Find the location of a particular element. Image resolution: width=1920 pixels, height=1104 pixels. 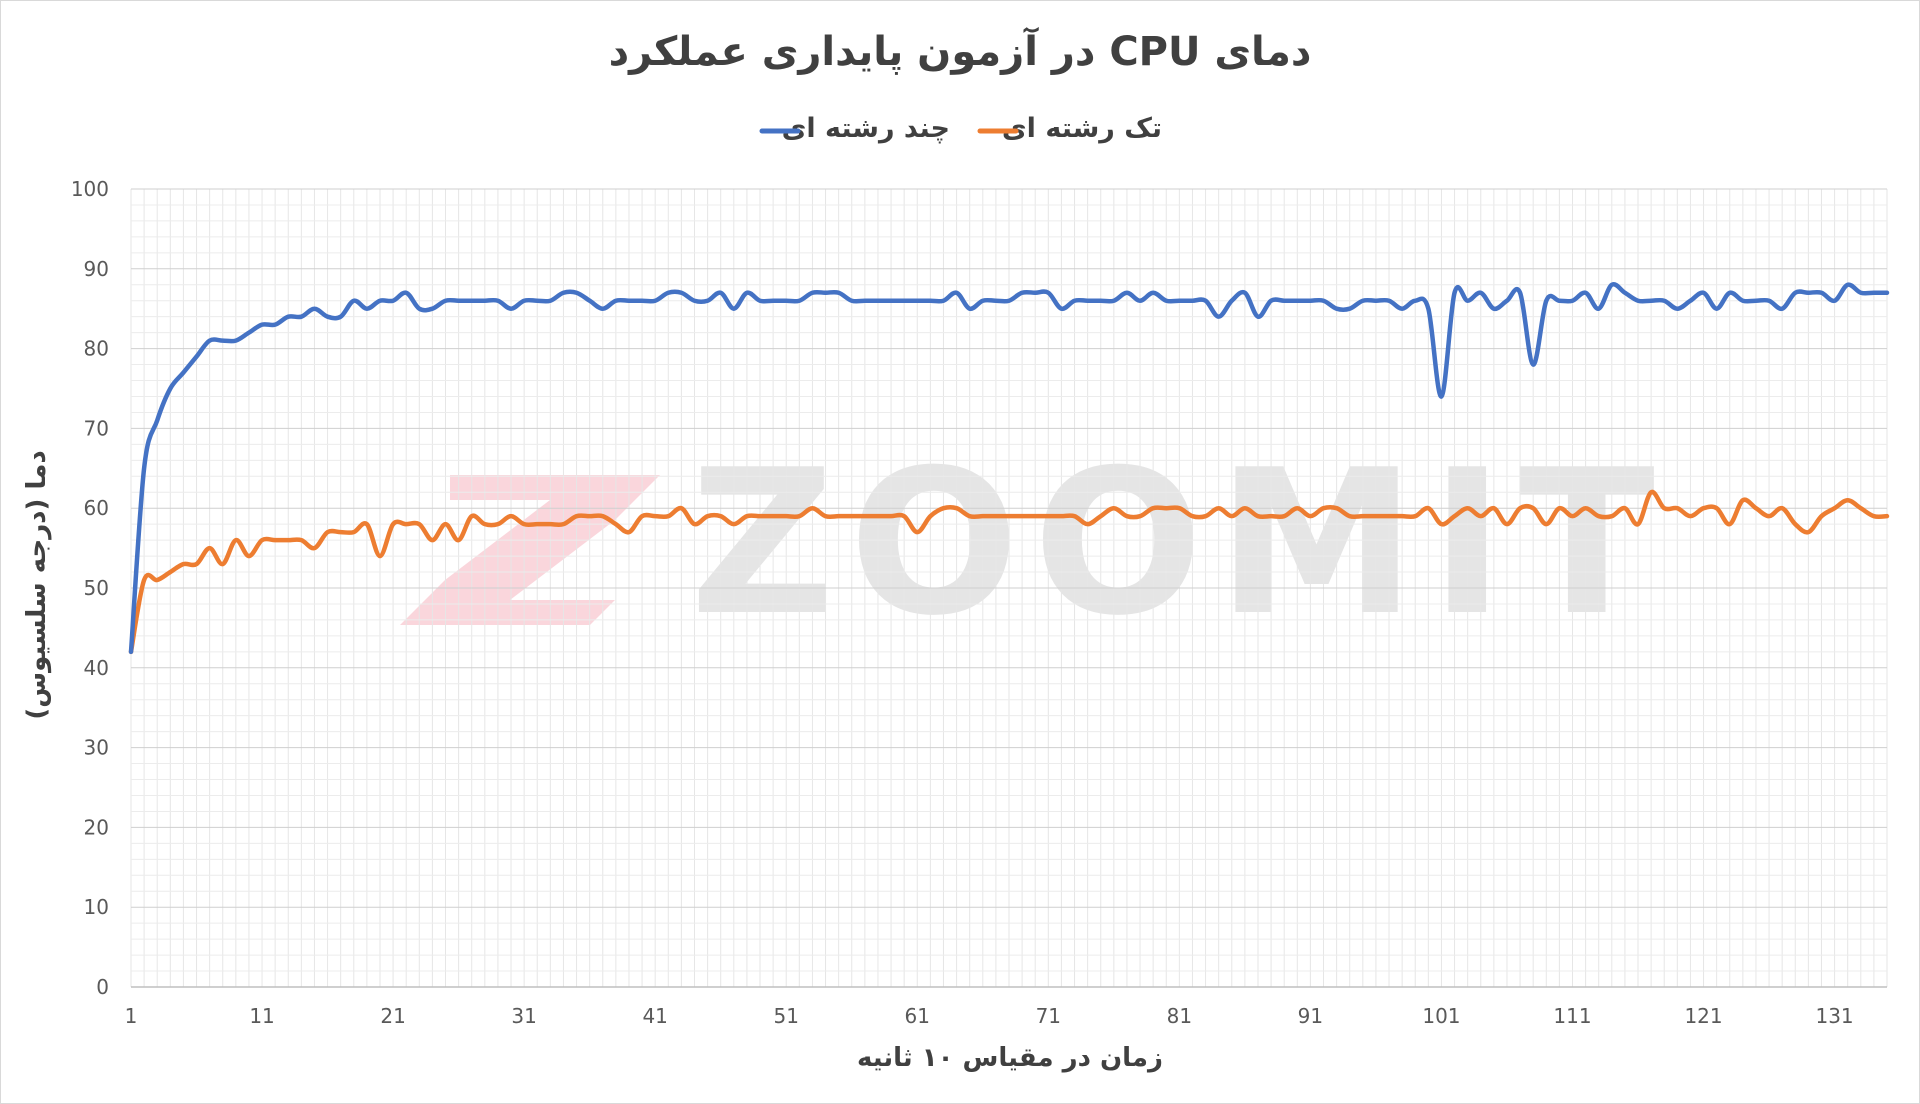

y-tick-label: 40 is located at coordinates (96, 668).